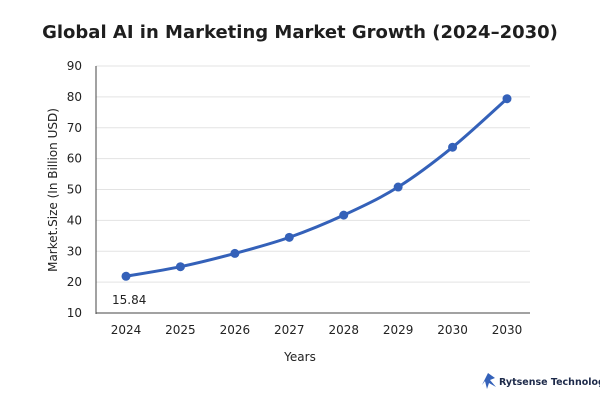  What do you see at coordinates (317, 330) in the screenshot?
I see `x-tick-labels: 2024 2025 2026 2027 2028 2029 2030 2030` at bounding box center [317, 330].